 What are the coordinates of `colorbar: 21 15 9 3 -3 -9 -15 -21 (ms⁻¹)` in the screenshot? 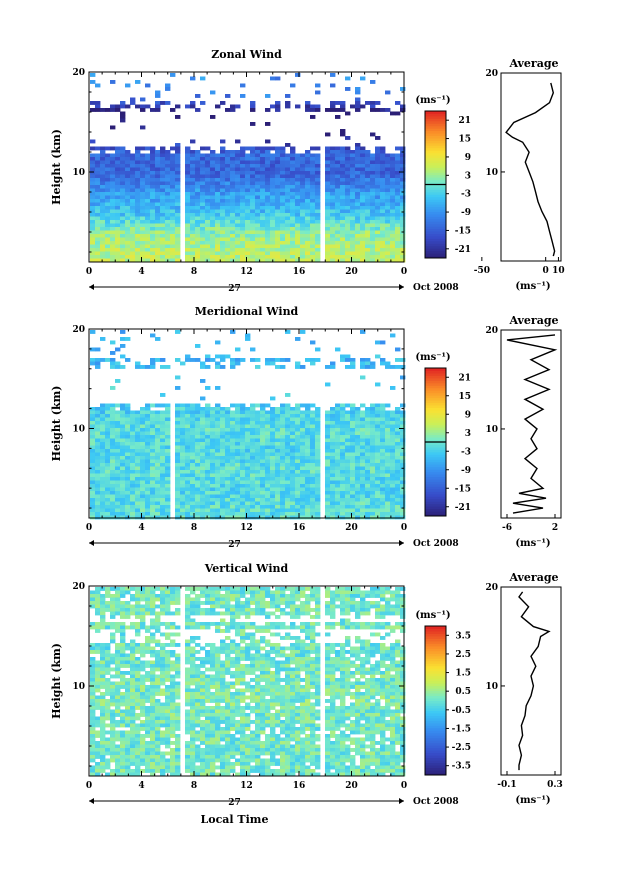 It's located at (443, 434).